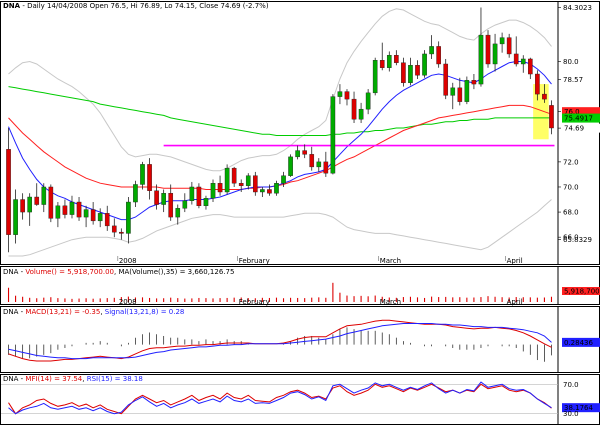 The image size is (600, 425). What do you see at coordinates (578, 119) in the screenshot?
I see `price-tag-green: 75.4917` at bounding box center [578, 119].